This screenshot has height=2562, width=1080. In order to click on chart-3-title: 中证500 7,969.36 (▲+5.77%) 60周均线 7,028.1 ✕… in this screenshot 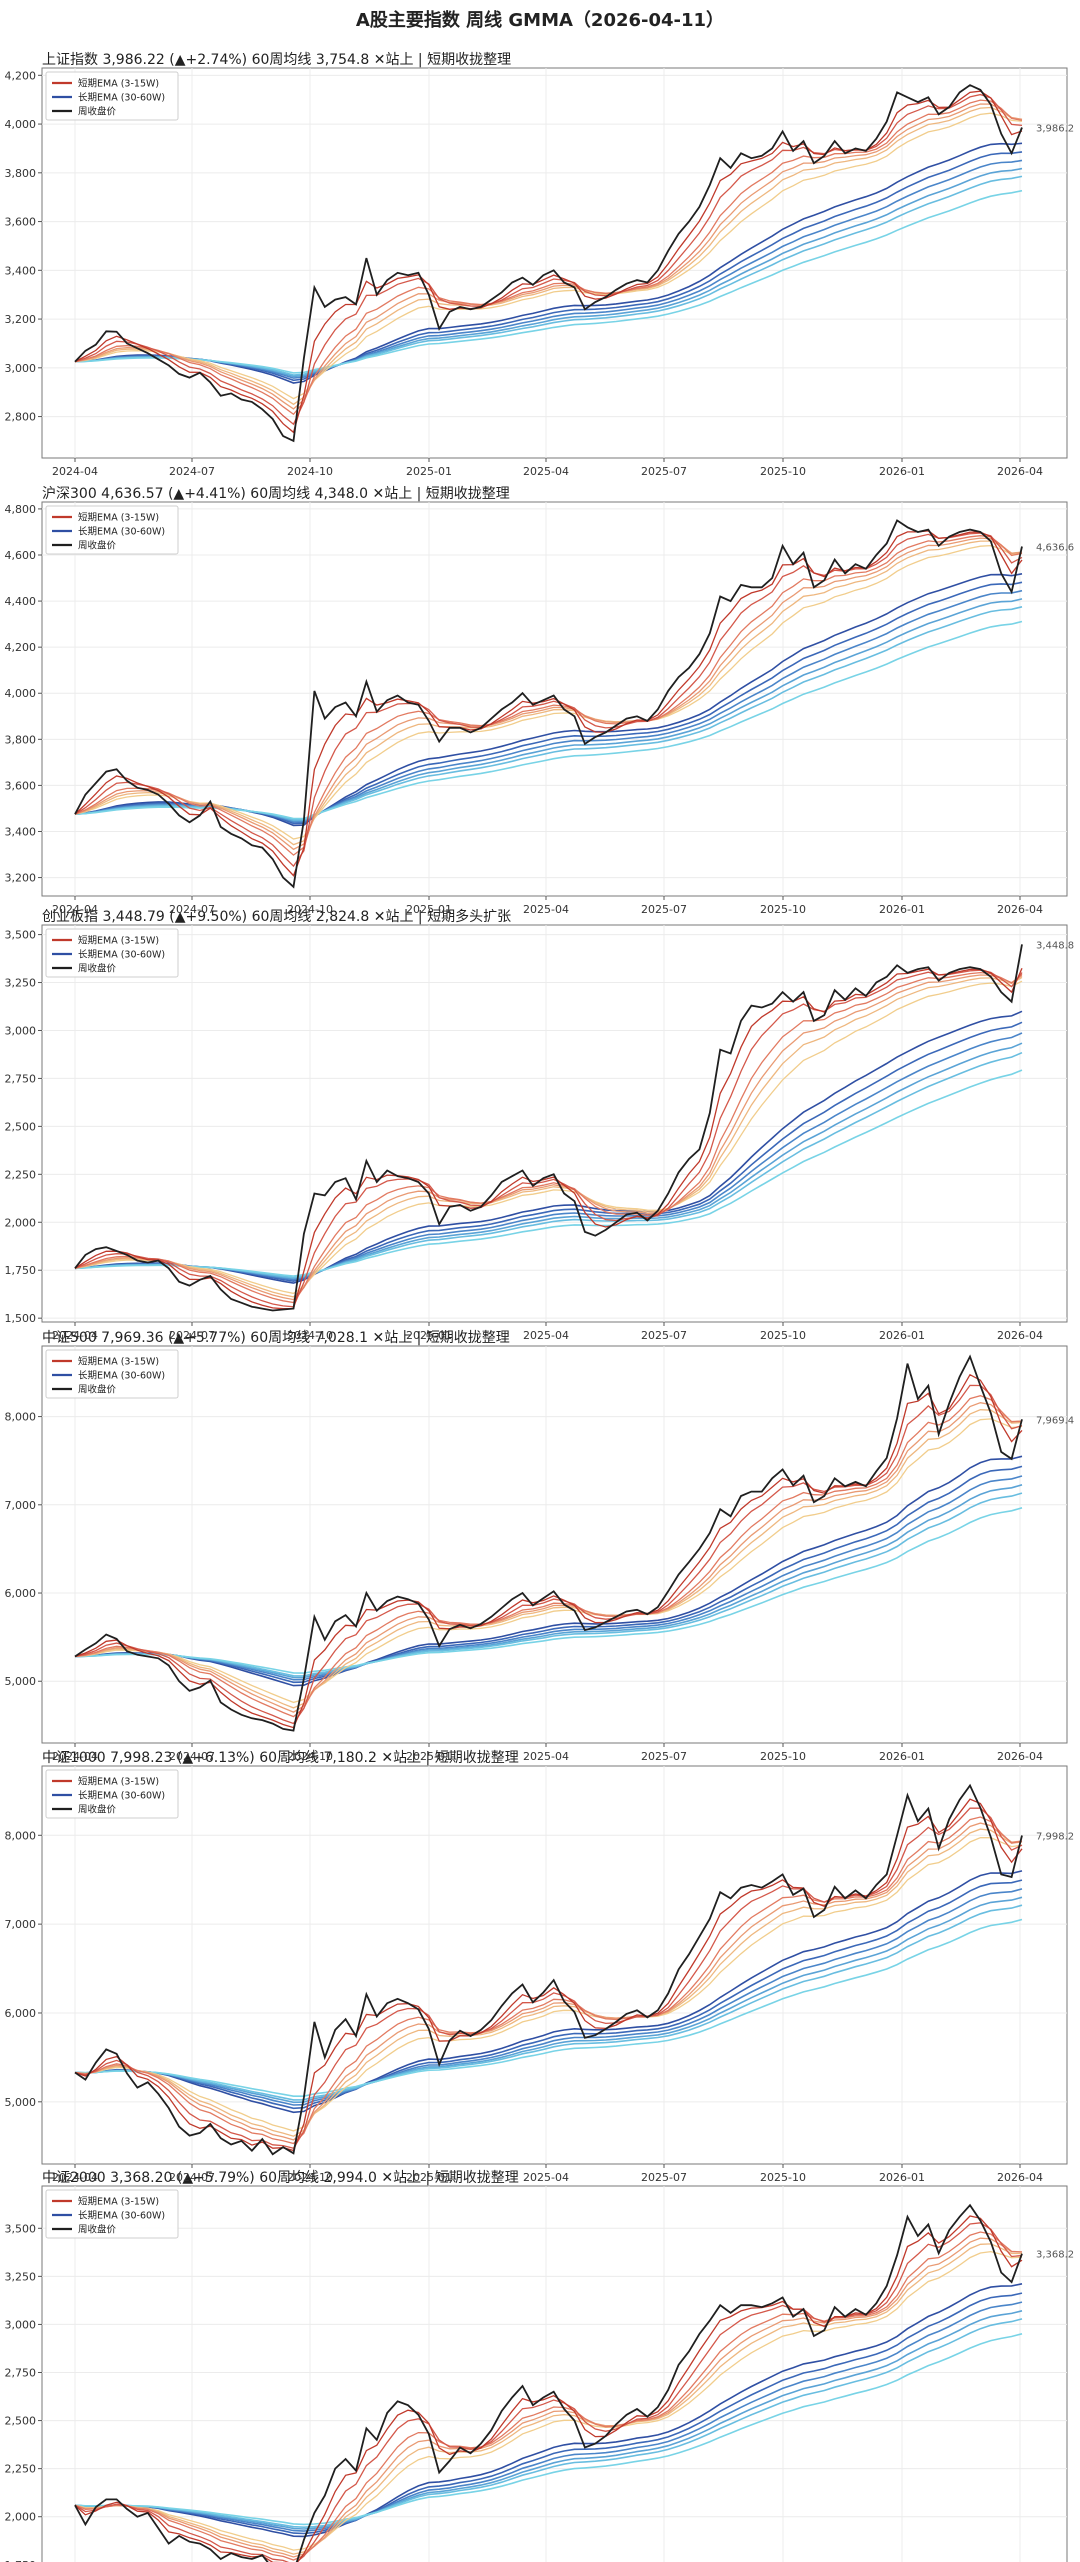, I will do `click(276, 1338)`.